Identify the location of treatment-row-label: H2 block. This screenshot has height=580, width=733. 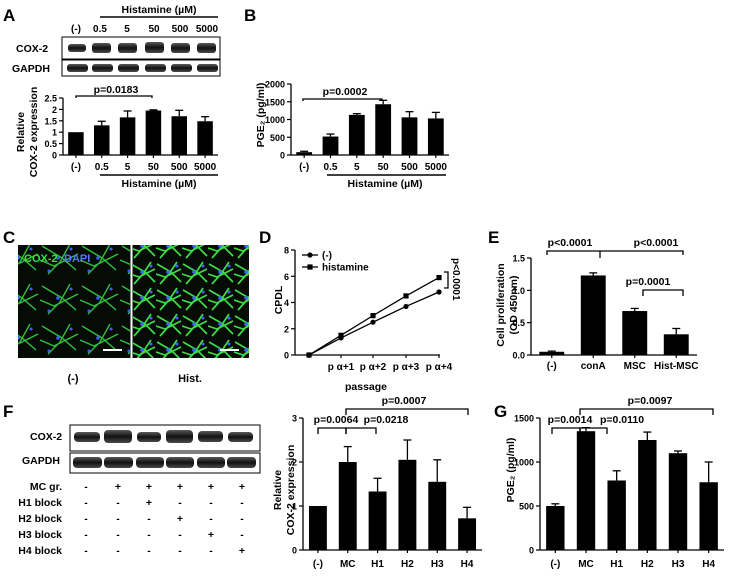
(40, 519).